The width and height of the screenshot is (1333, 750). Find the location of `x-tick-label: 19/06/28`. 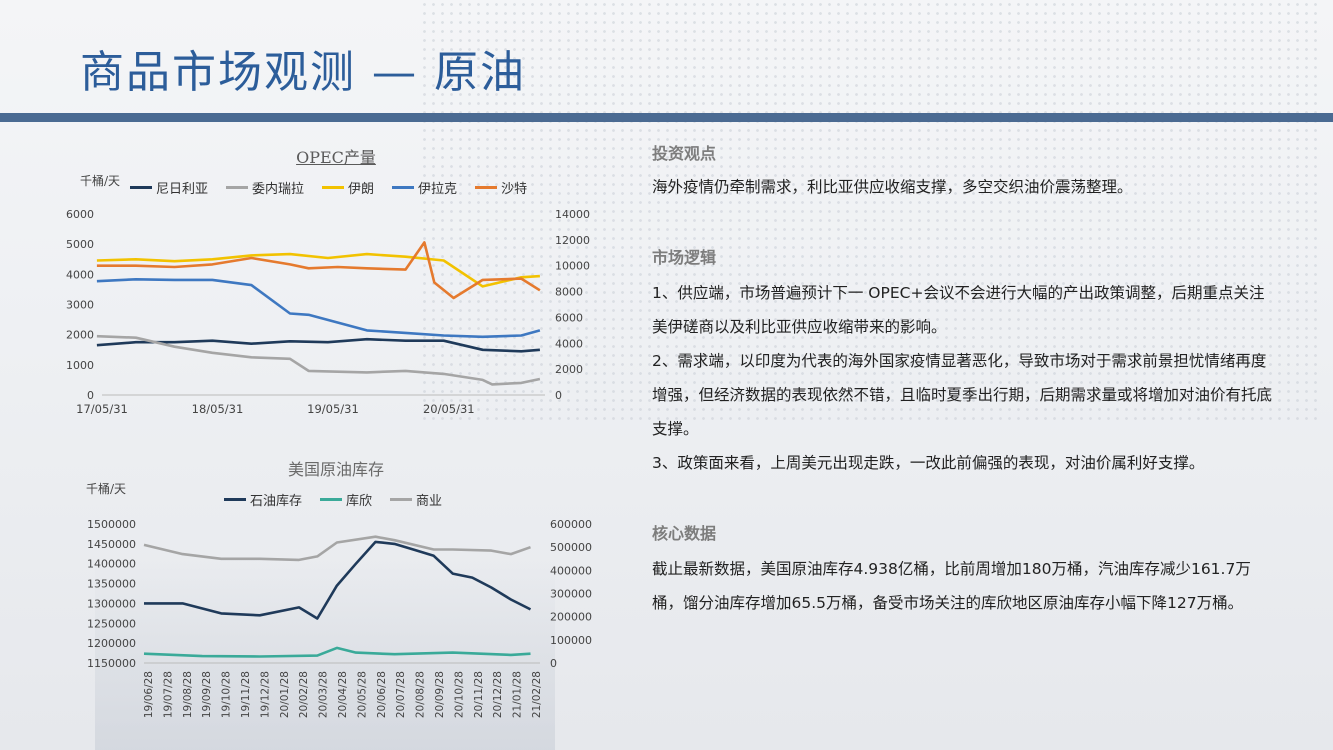

x-tick-label: 19/06/28 is located at coordinates (149, 694).